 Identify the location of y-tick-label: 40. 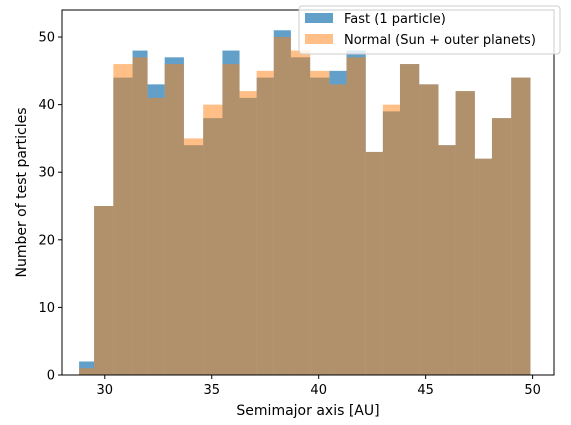
(46, 105).